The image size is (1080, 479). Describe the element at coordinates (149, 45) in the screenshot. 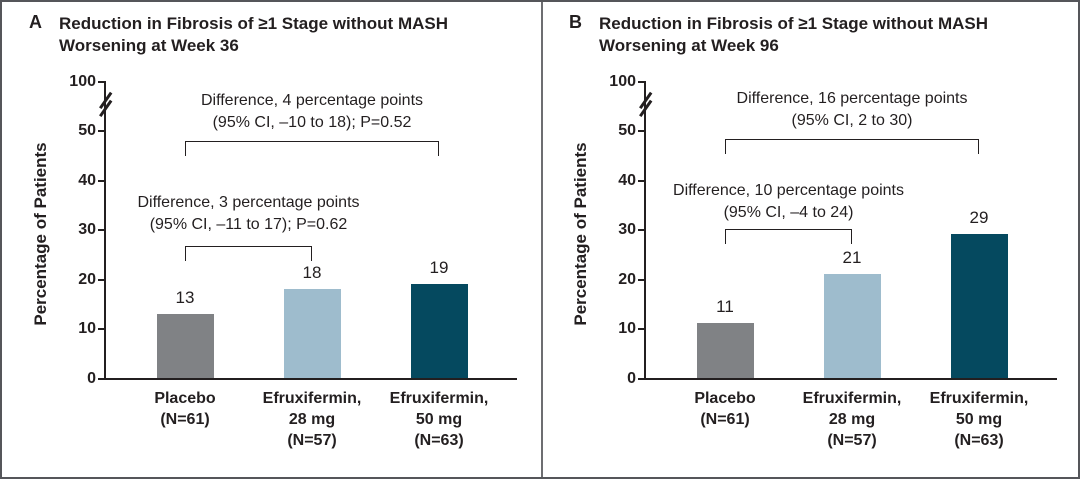

I see `panel-title-line: Worsening at Week 36` at that location.